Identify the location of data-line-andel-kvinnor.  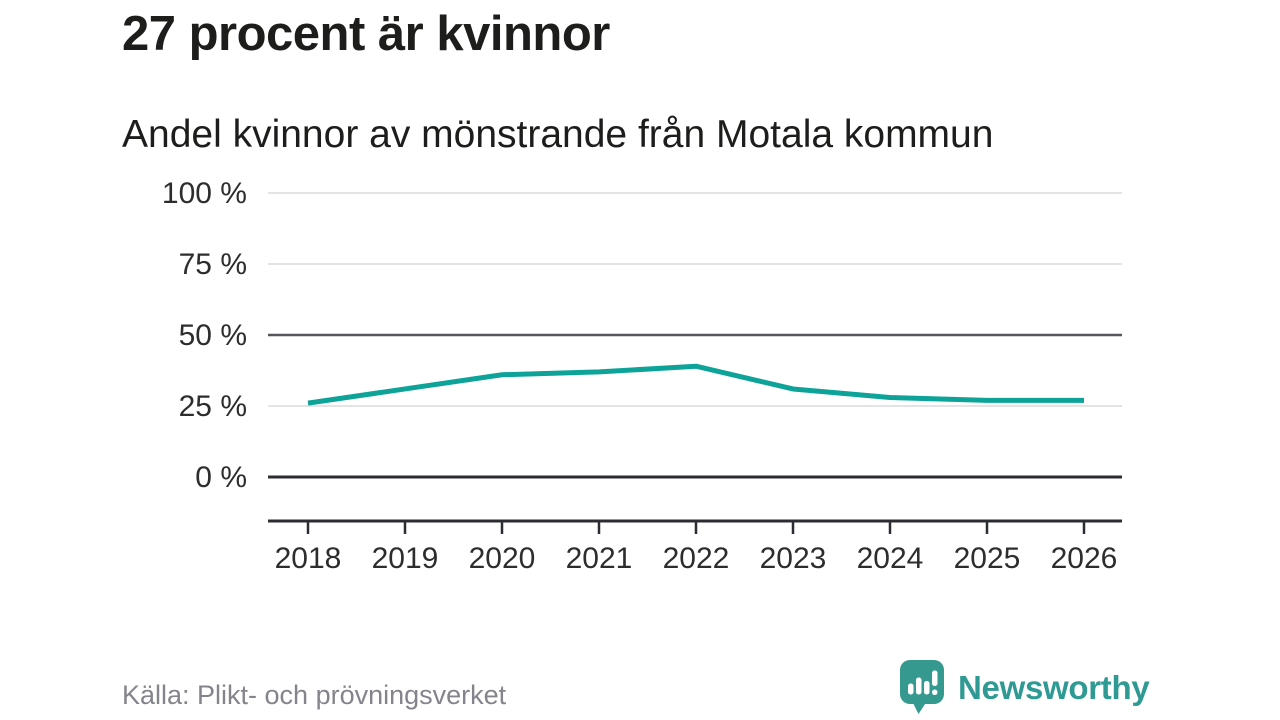
(695, 384).